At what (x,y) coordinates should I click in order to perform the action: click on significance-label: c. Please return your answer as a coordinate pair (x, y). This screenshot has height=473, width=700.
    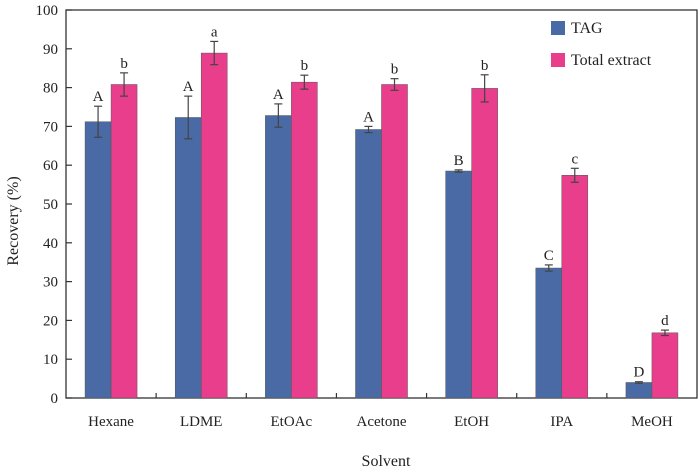
    Looking at the image, I should click on (574, 159).